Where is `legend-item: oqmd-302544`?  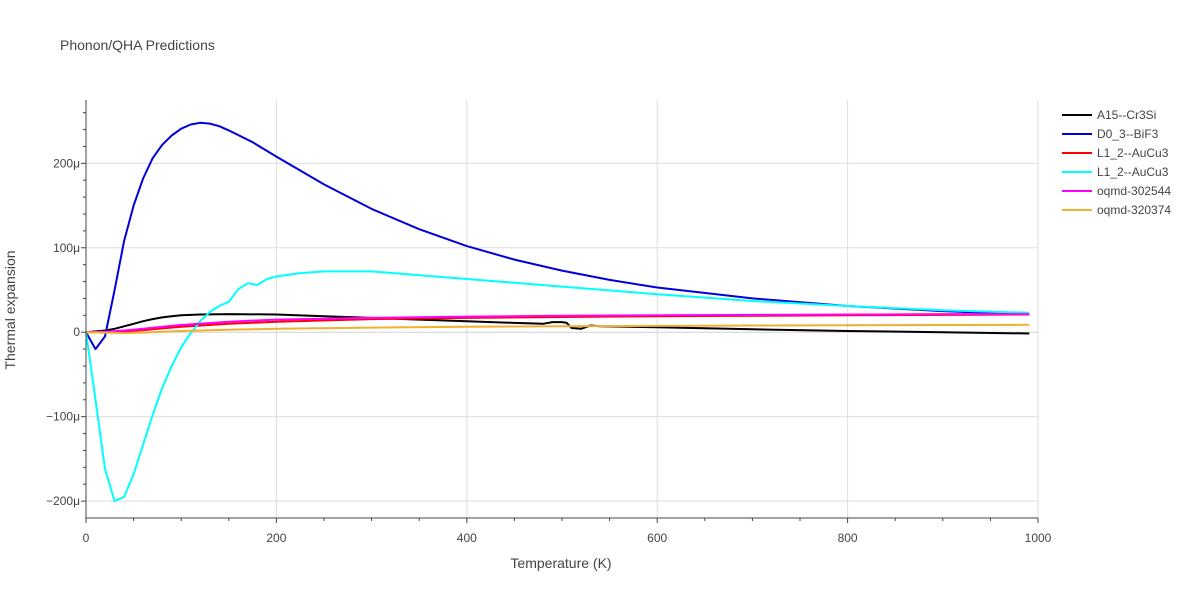
legend-item: oqmd-302544 is located at coordinates (1116, 191).